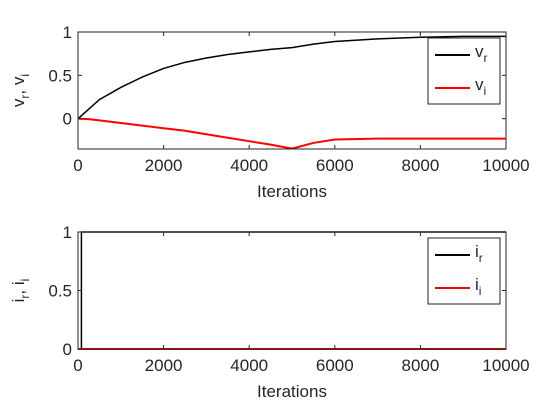 The height and width of the screenshot is (420, 560). I want to click on legend: ir​ ii​, so click(464, 271).